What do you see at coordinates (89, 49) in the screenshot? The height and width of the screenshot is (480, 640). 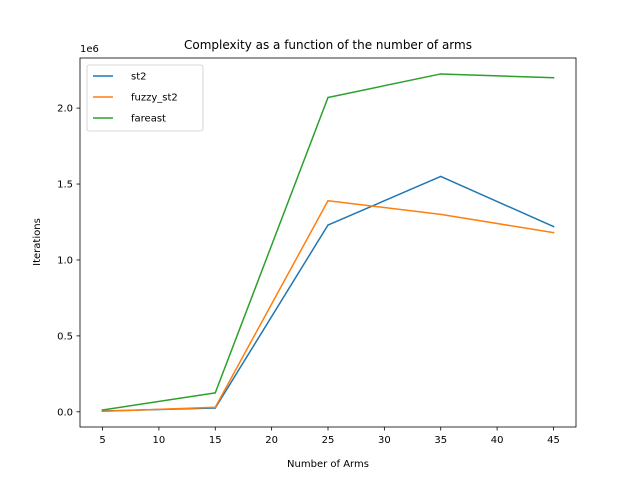 I see `y-offset-label: 1e6` at bounding box center [89, 49].